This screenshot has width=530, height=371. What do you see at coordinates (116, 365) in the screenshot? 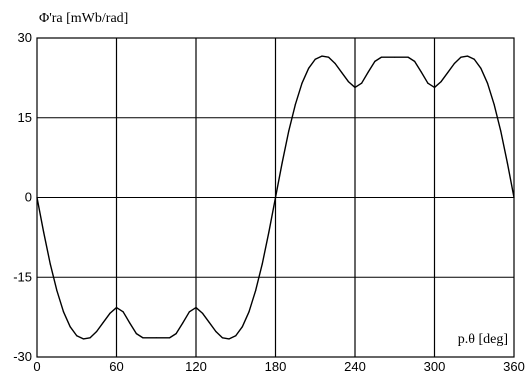
I see `x-tick-label: 60` at bounding box center [116, 365].